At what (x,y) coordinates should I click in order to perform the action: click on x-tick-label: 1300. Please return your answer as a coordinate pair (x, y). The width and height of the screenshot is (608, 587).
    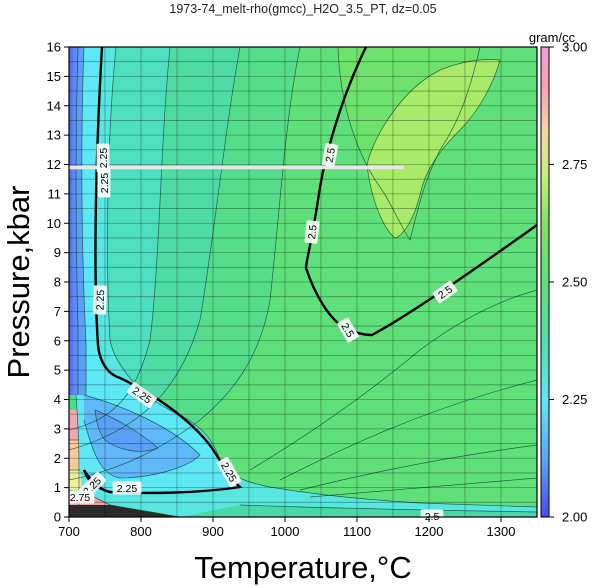
    Looking at the image, I should click on (501, 531).